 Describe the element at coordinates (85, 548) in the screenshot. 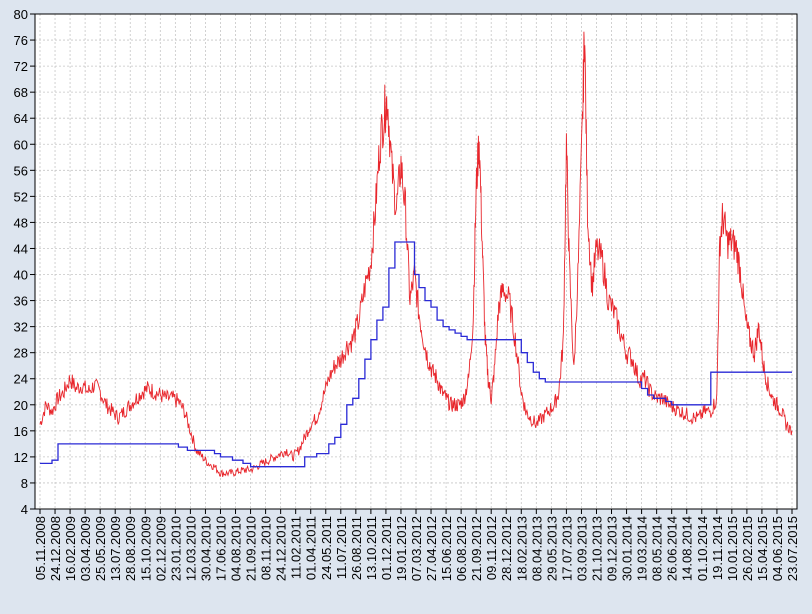

I see `x-tick-label: 03.04.2009` at that location.